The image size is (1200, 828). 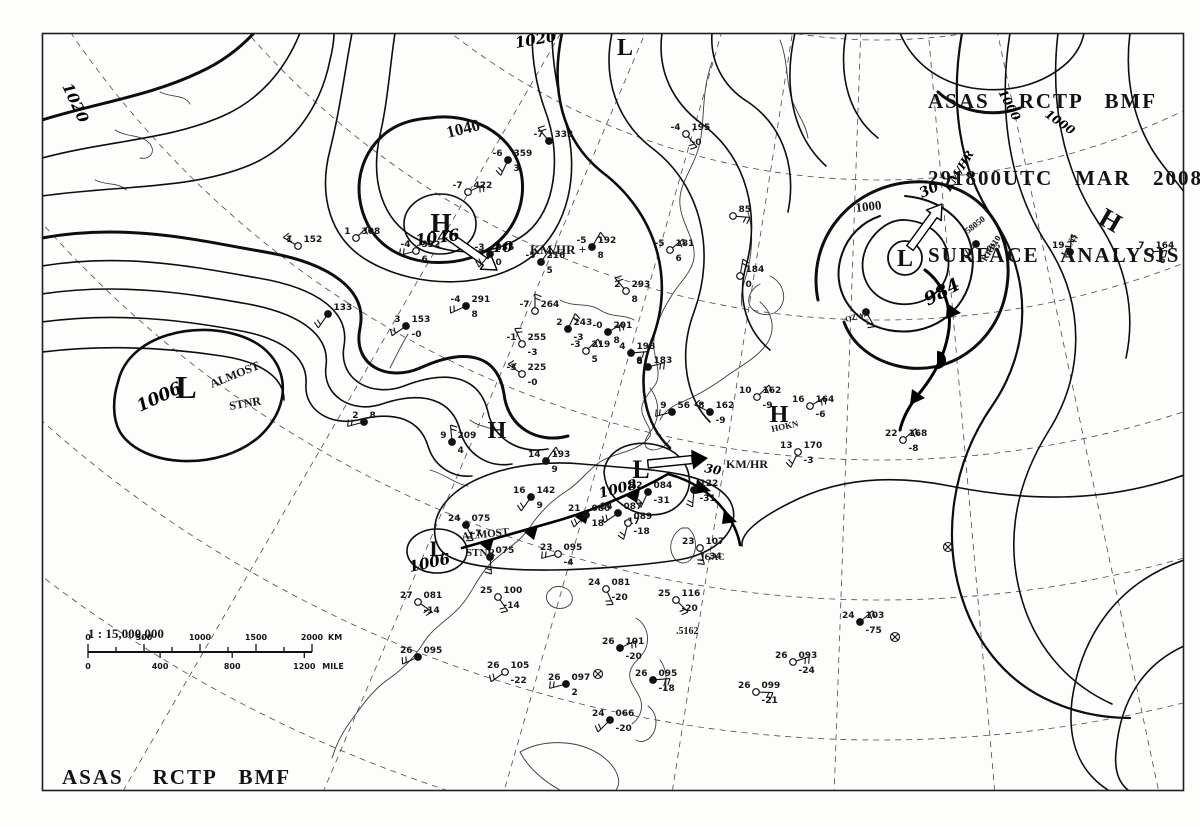 I want to click on station-plot: 85, so click(x=740, y=214).